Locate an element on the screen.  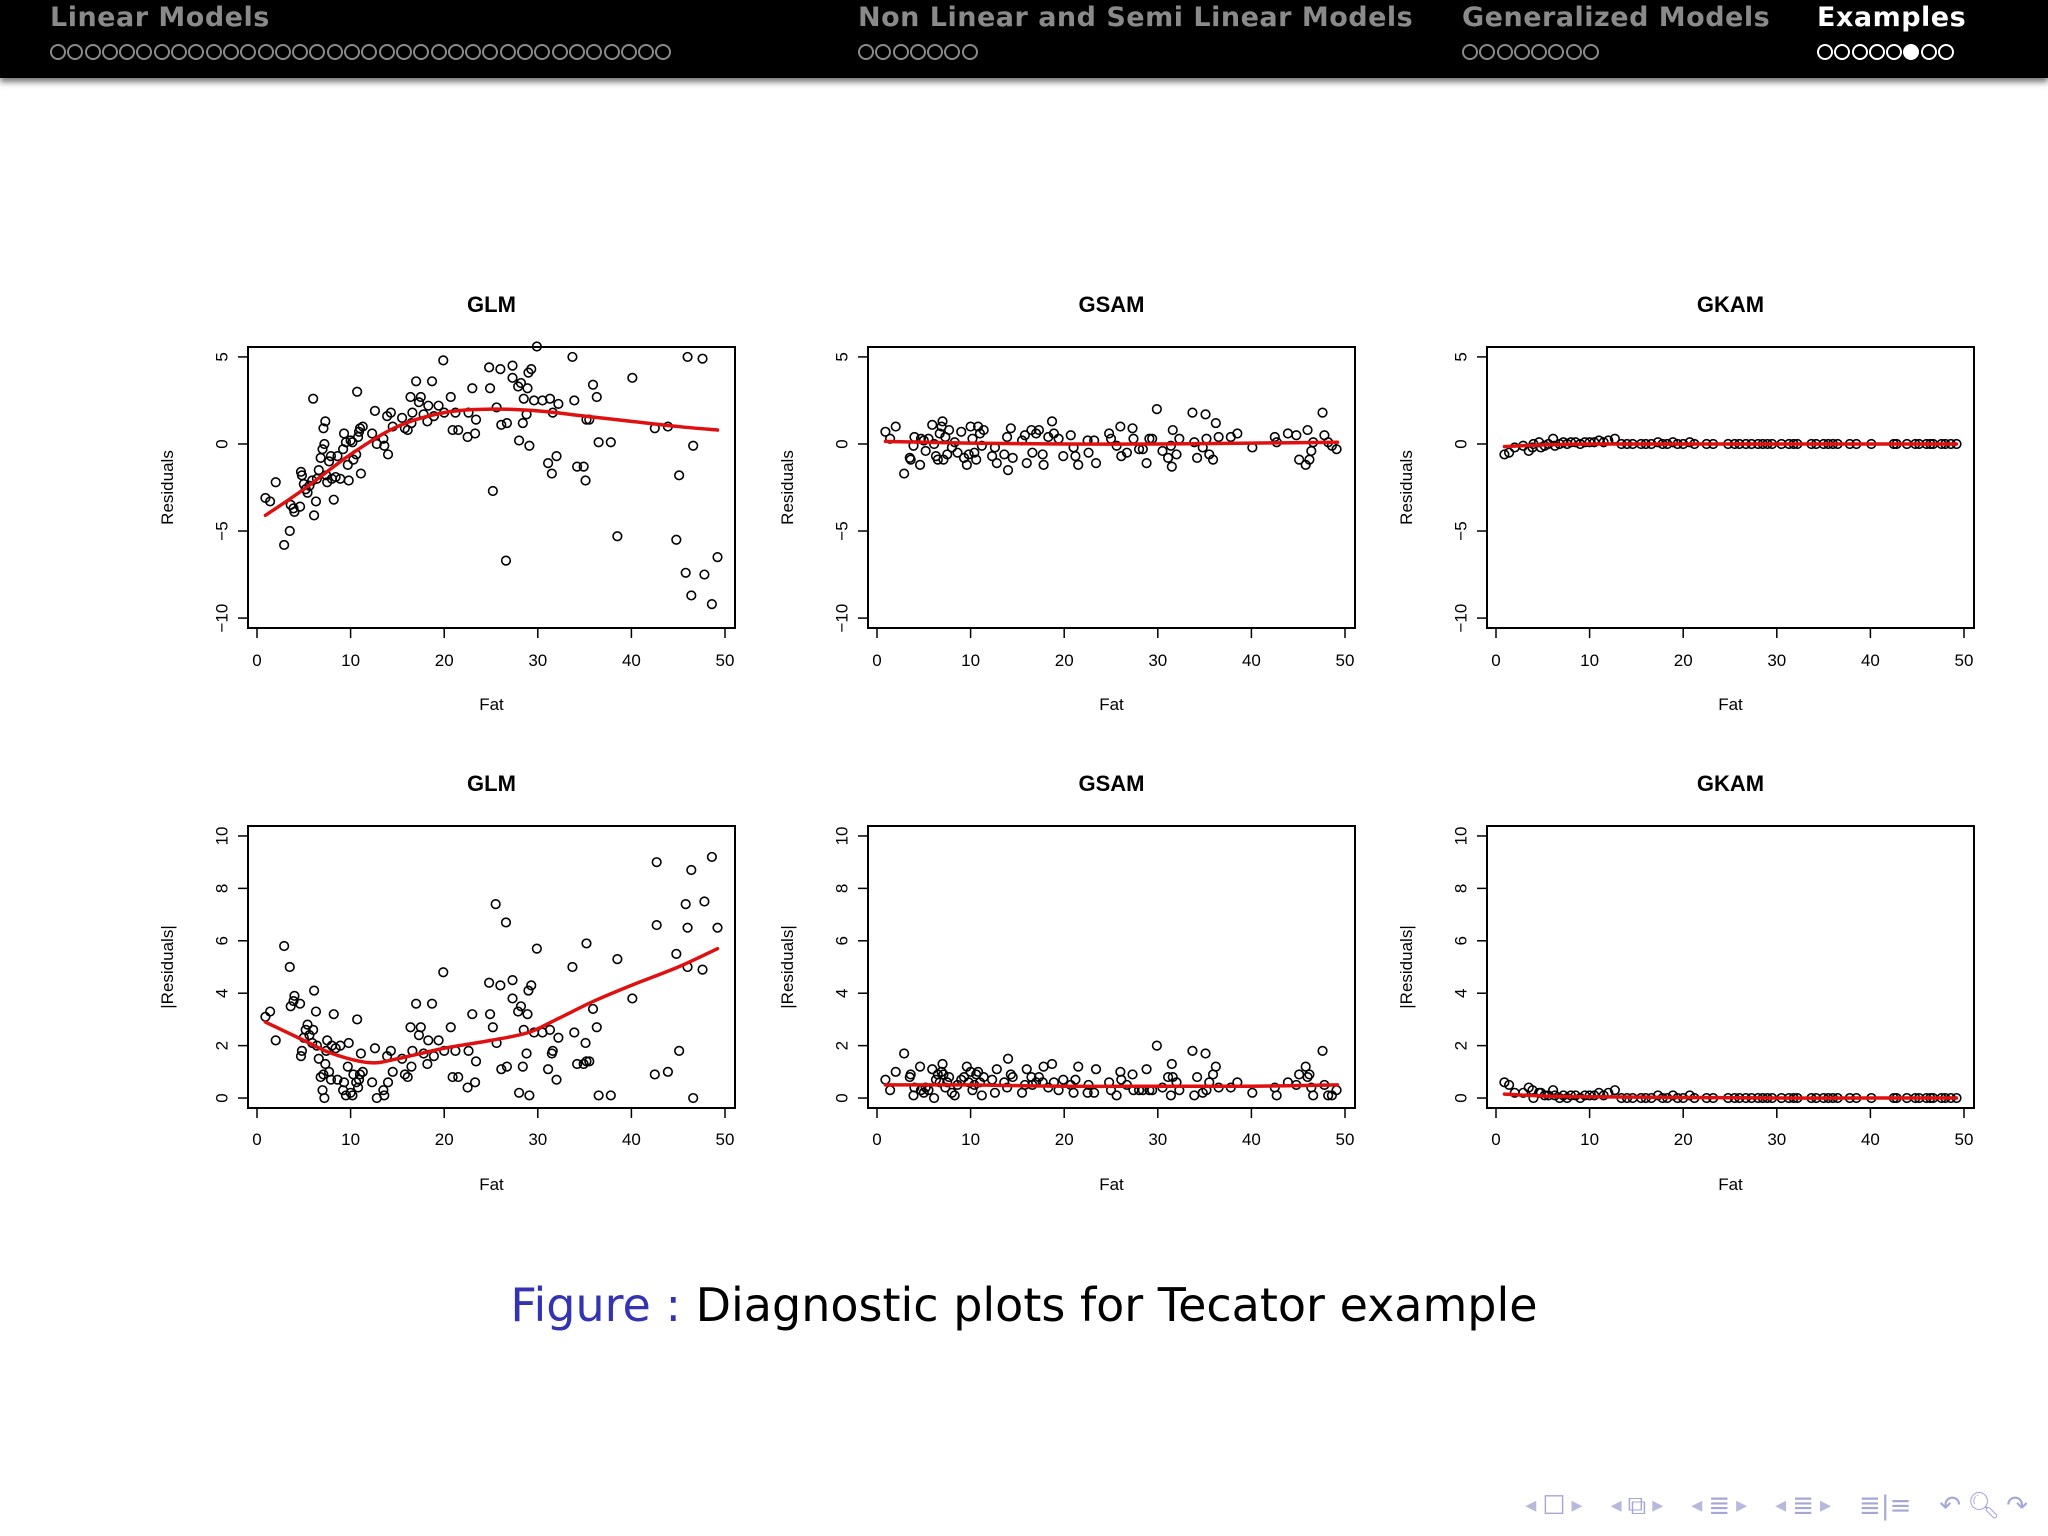
undo-icon: ↶ is located at coordinates (1950, 1506).